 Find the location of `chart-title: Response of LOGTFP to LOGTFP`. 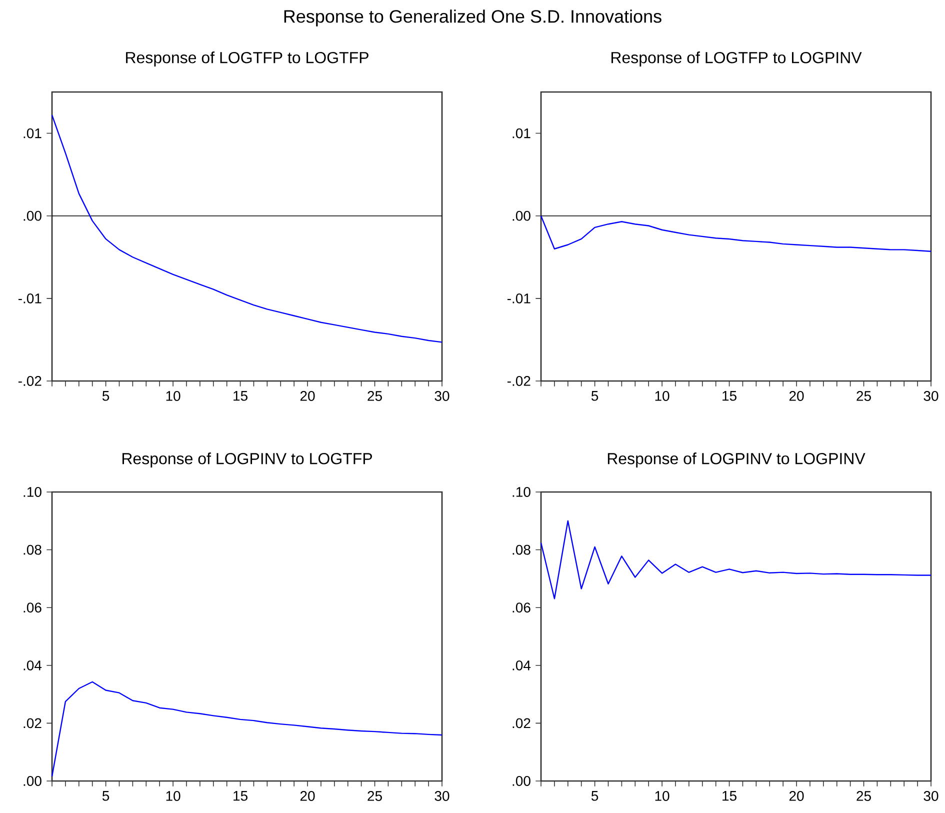

chart-title: Response of LOGTFP to LOGTFP is located at coordinates (247, 59).